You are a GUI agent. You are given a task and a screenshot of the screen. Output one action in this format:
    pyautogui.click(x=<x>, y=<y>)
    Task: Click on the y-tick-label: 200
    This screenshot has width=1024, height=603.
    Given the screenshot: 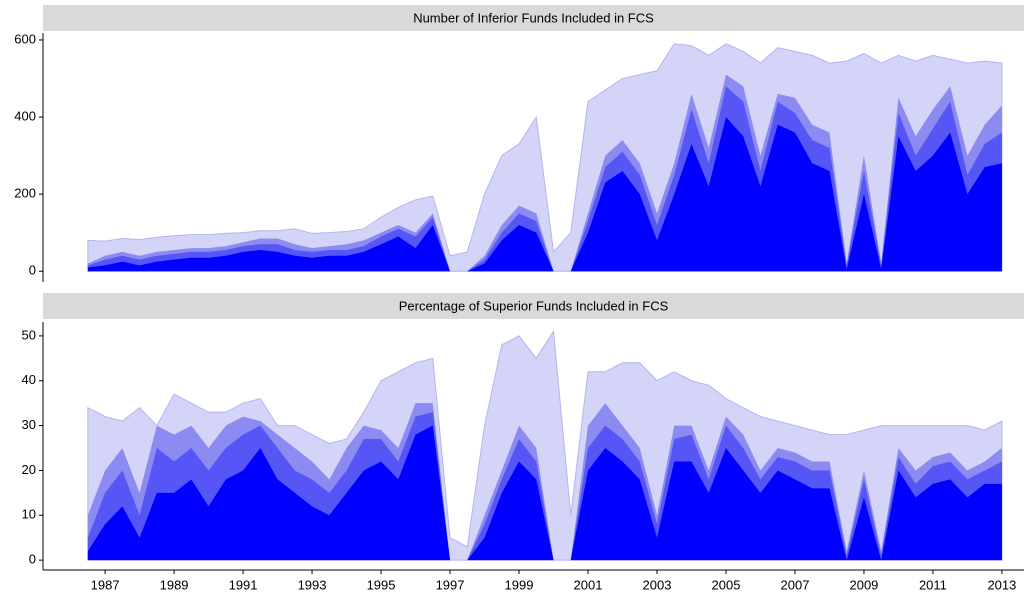 What is the action you would take?
    pyautogui.click(x=25, y=193)
    